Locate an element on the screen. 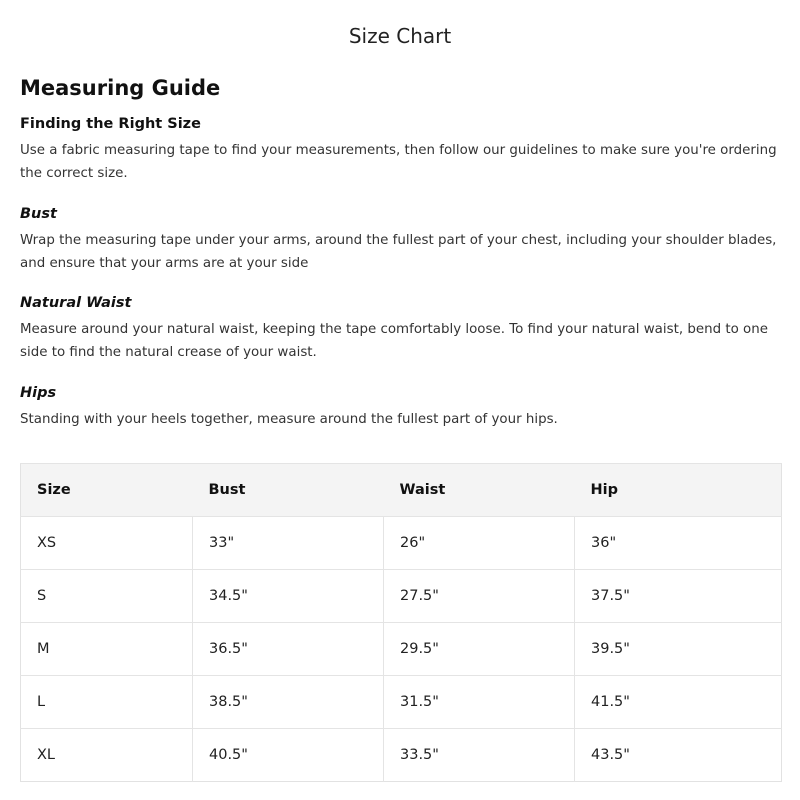  table-cell: 43.5" is located at coordinates (678, 755).